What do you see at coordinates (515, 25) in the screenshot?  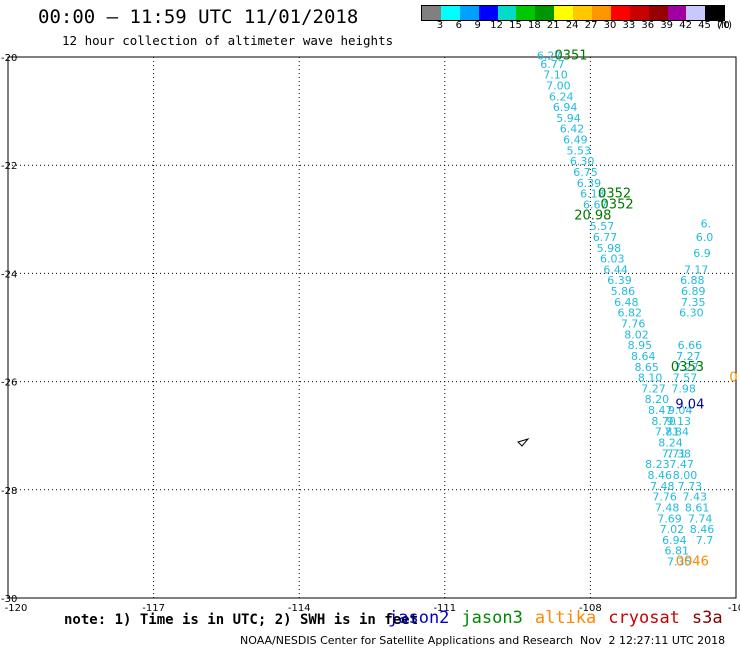 I see `color-scale-tick-label: 15` at bounding box center [515, 25].